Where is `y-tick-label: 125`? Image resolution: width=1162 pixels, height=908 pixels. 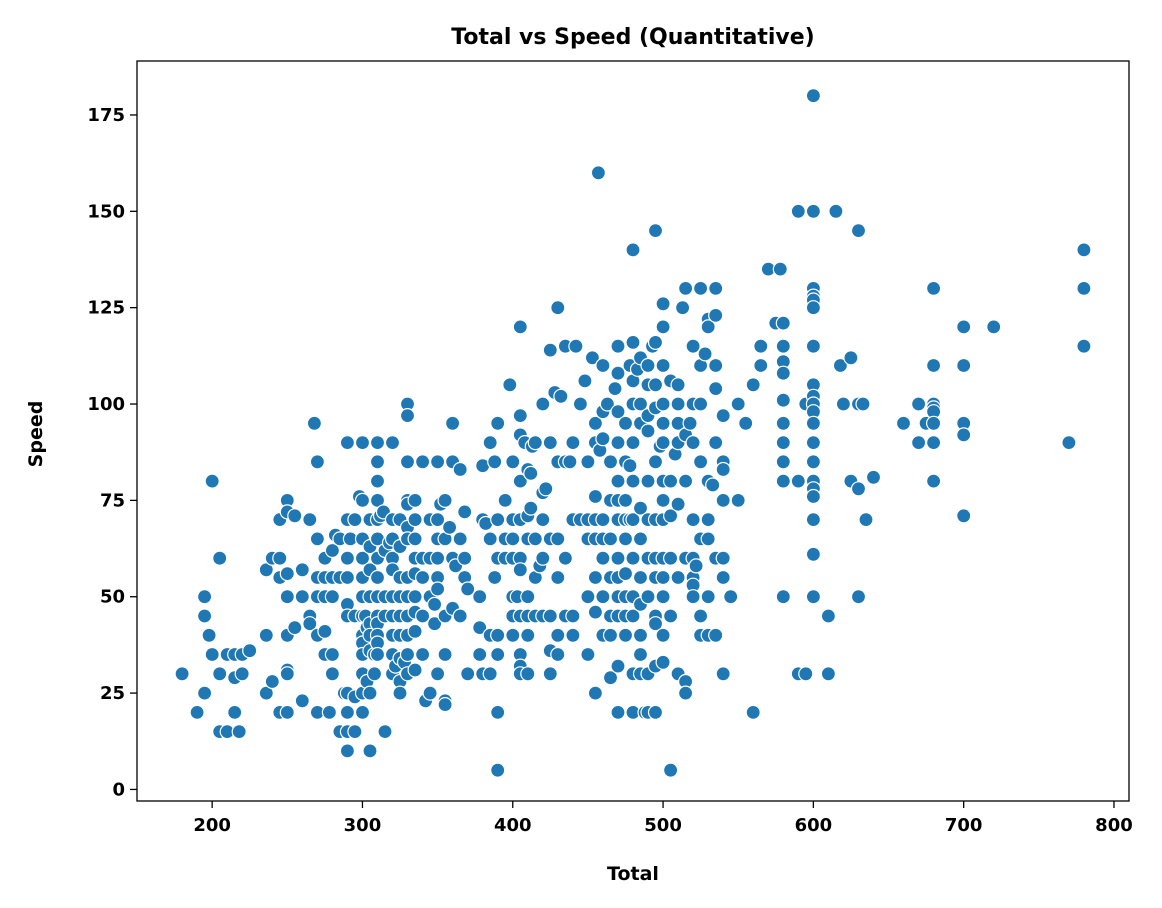
y-tick-label: 125 is located at coordinates (106, 308).